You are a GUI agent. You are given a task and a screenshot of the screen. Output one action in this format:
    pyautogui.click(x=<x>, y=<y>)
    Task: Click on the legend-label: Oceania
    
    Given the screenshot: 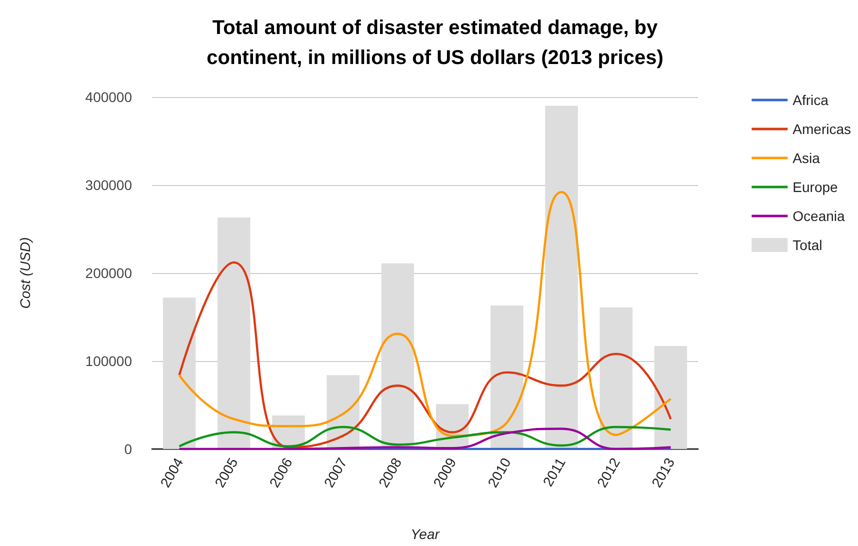 What is the action you would take?
    pyautogui.click(x=819, y=216)
    